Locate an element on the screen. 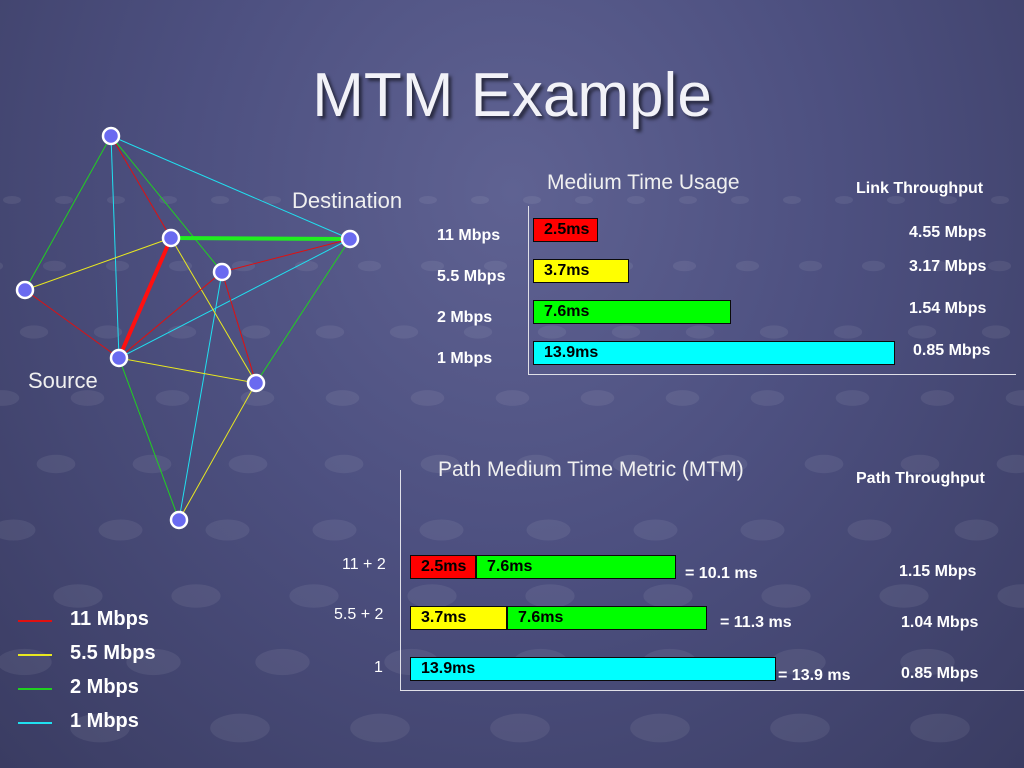 This screenshot has height=768, width=1024. legend-label: 11 Mbps is located at coordinates (109, 619).